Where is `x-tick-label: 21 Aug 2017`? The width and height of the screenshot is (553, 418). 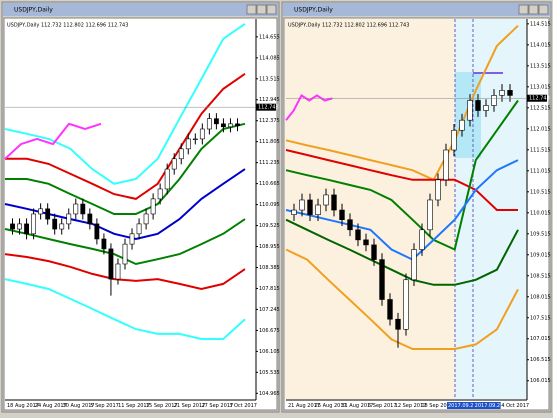
x-tick-label: 21 Aug 2017 is located at coordinates (304, 406).